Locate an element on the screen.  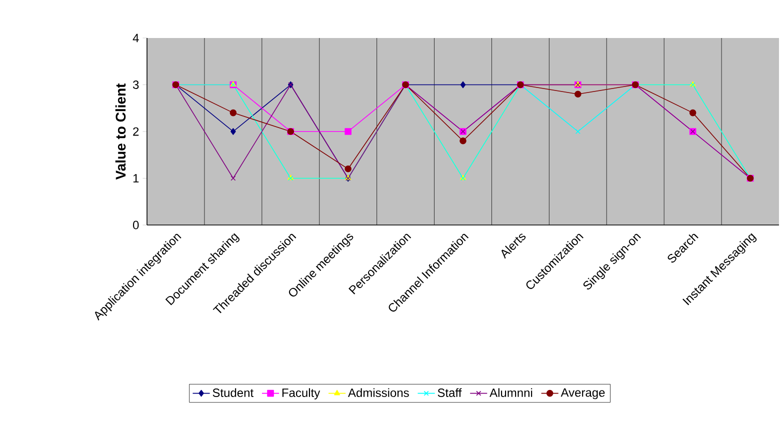
y-tick-label: 0 is located at coordinates (136, 225).